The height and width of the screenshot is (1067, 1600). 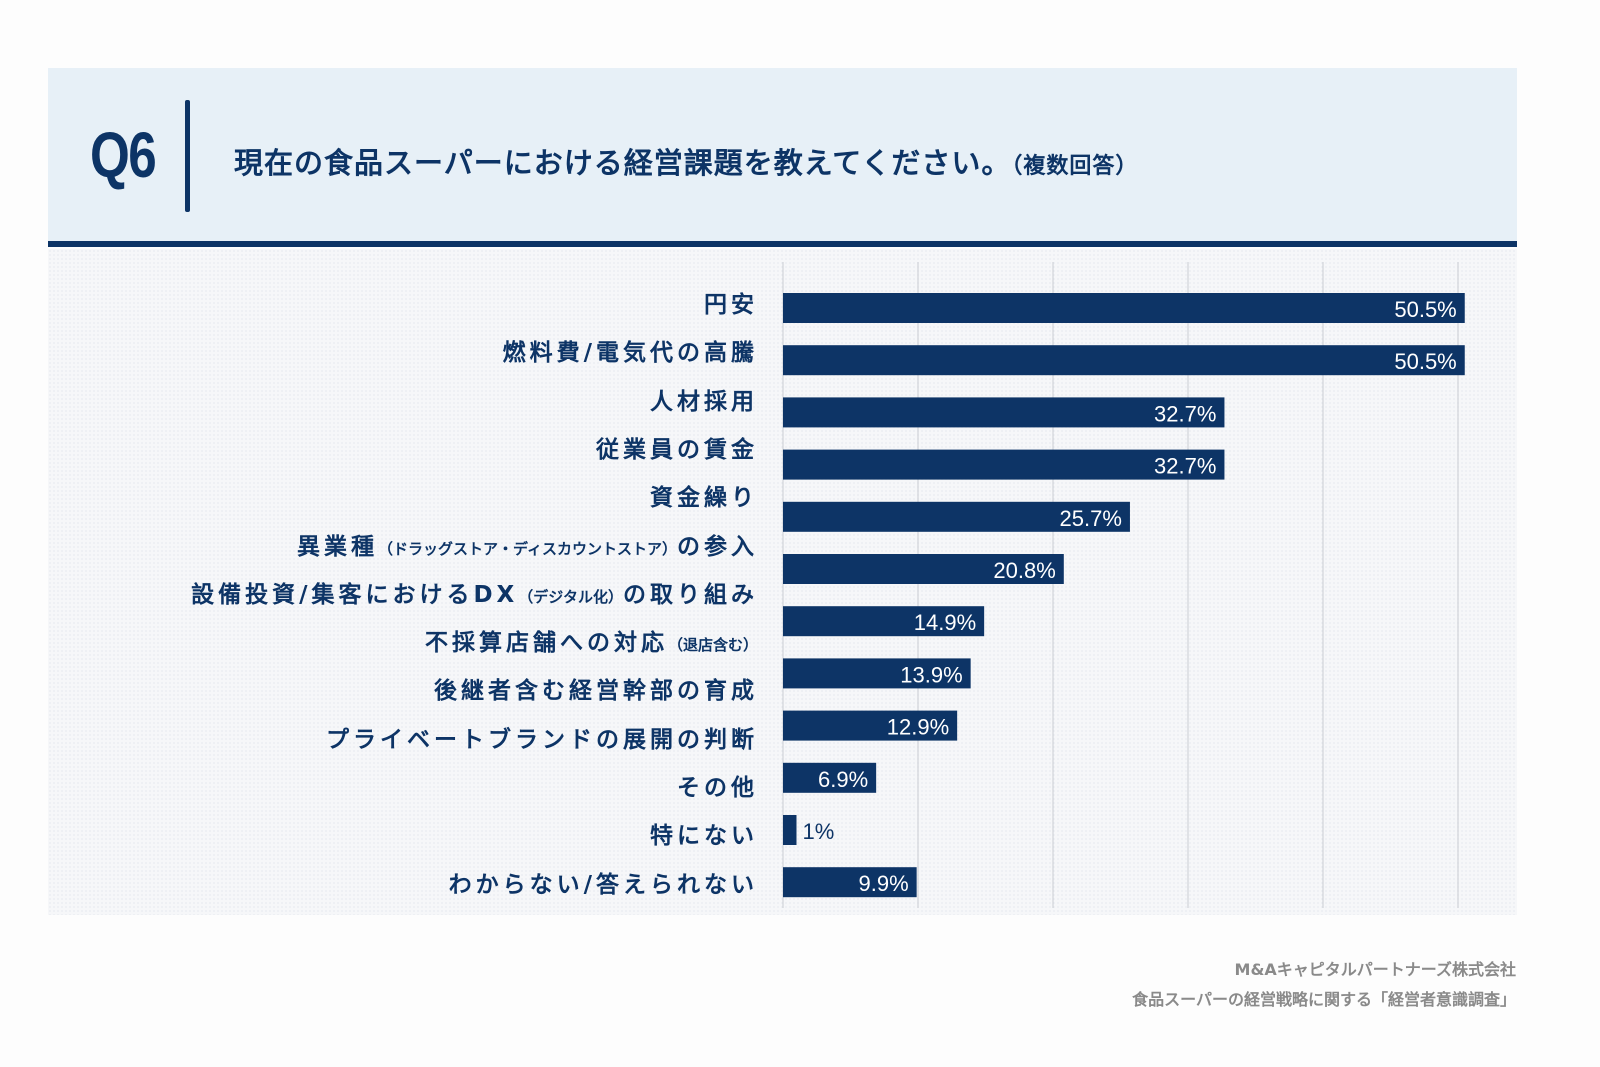 I want to click on category-label: 資金繰り, so click(x=704, y=495).